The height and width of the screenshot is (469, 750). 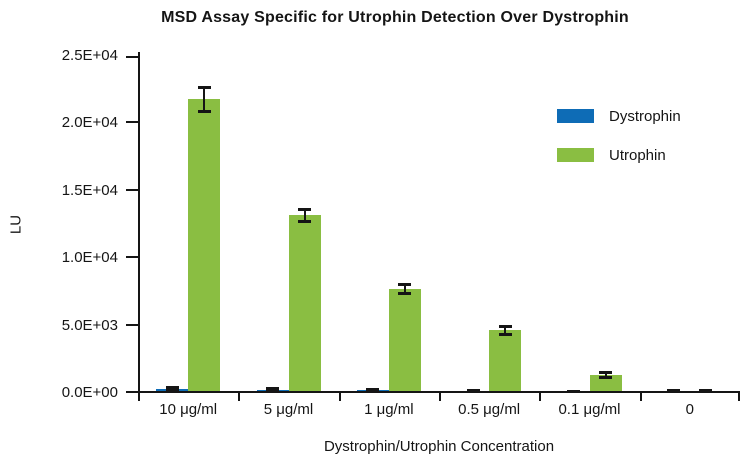 I want to click on y-tick-label: 1.0E+04, so click(x=89, y=257).